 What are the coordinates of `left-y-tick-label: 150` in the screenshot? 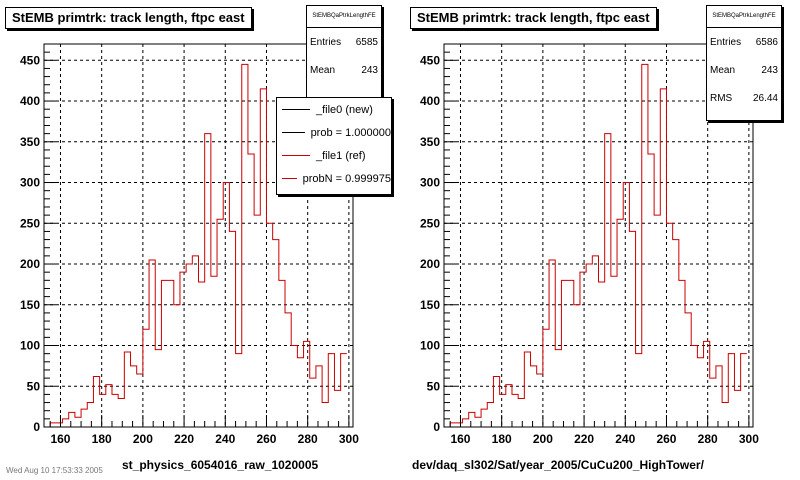 It's located at (30, 305).